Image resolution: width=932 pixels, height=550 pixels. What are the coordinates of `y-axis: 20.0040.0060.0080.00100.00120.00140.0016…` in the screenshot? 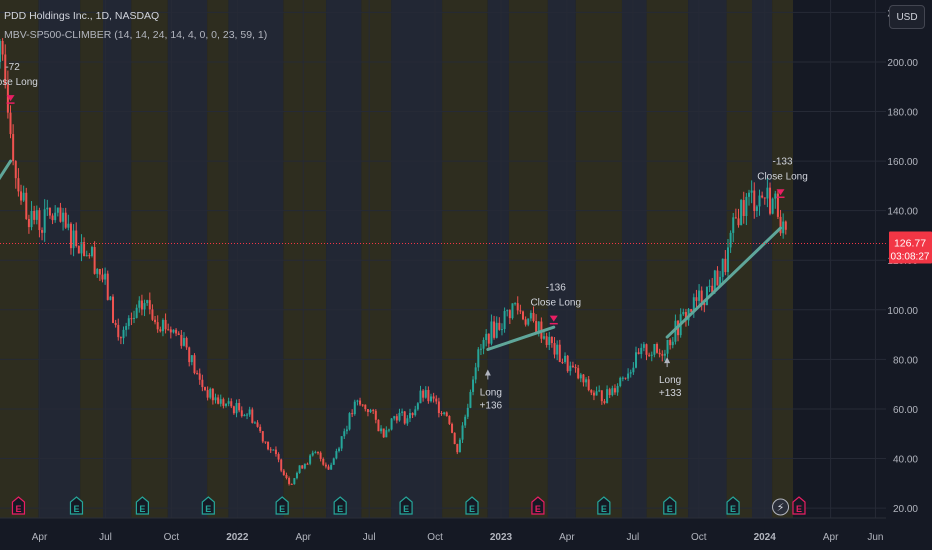 It's located at (909, 275).